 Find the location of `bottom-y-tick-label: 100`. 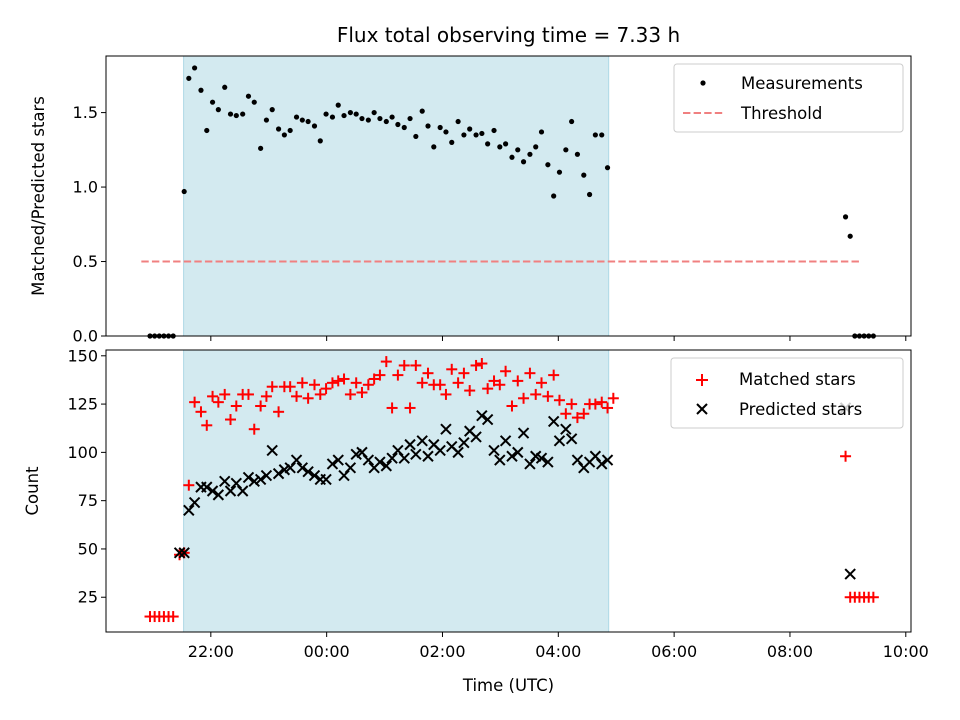

bottom-y-tick-label: 100 is located at coordinates (82, 452).